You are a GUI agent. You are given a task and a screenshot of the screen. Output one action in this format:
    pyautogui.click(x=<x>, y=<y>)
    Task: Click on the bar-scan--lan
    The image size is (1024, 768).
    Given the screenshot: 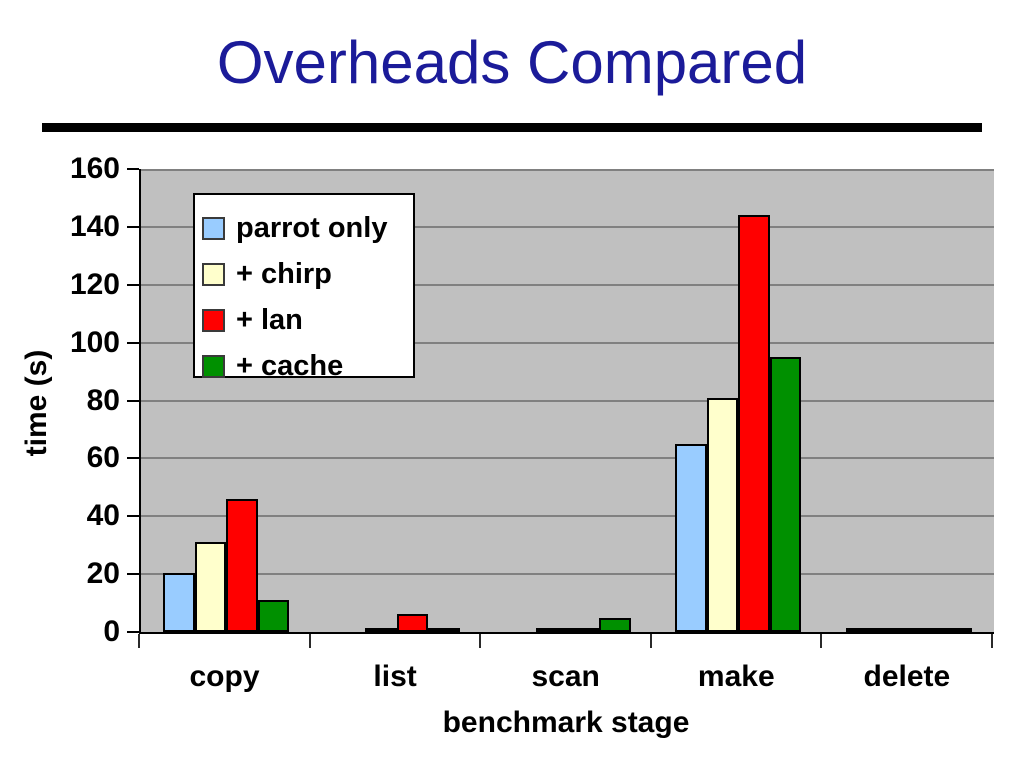 What is the action you would take?
    pyautogui.click(x=583, y=629)
    